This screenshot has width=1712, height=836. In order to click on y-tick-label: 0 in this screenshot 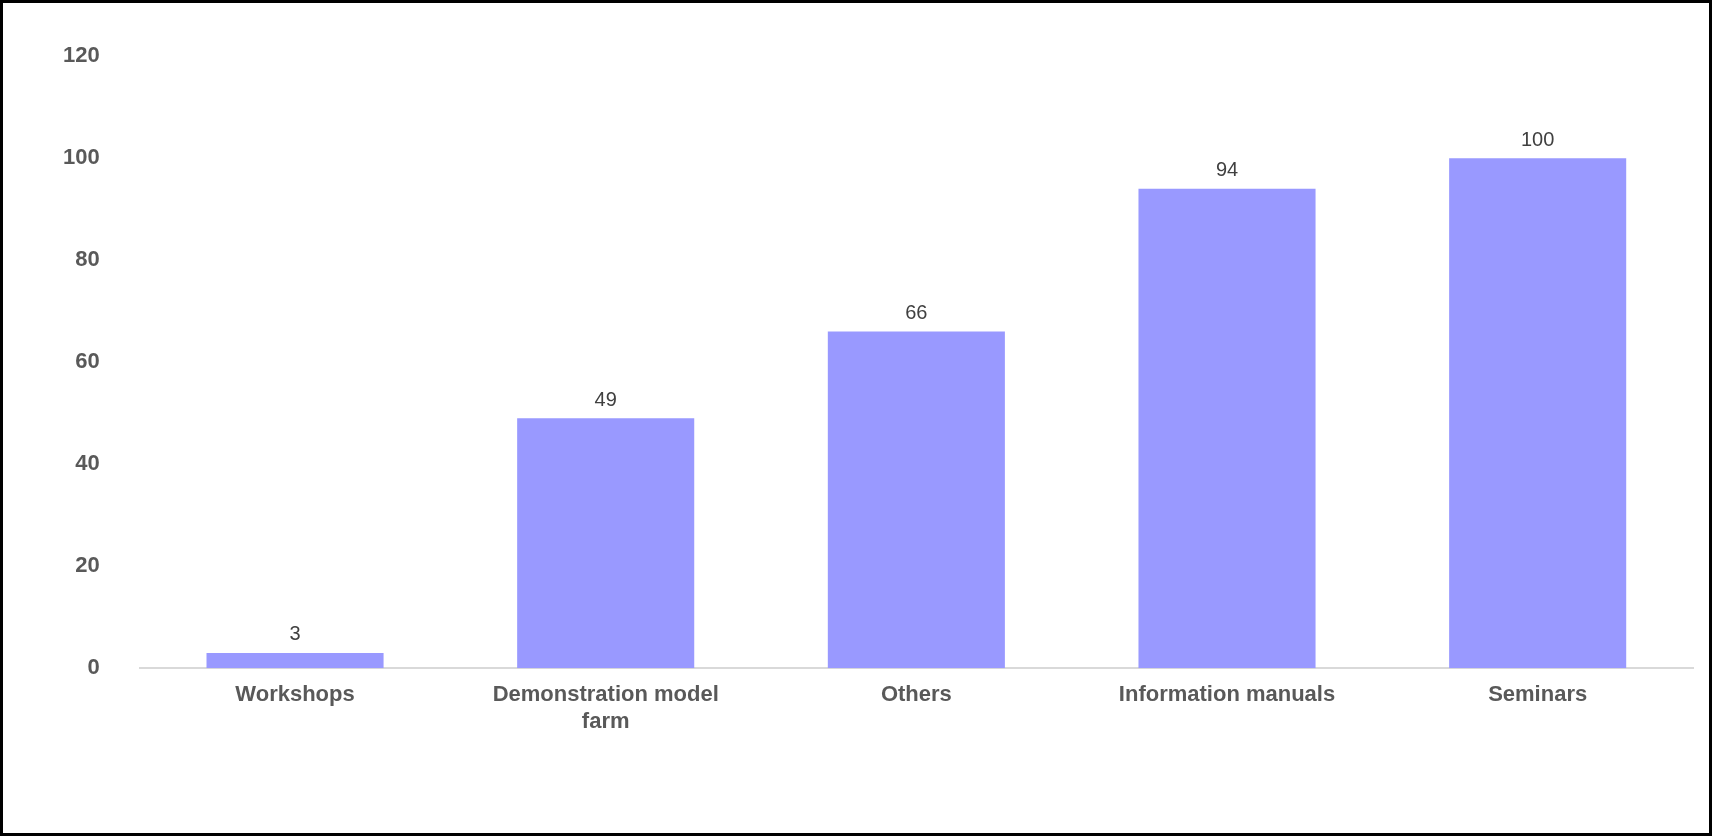, I will do `click(93, 667)`.